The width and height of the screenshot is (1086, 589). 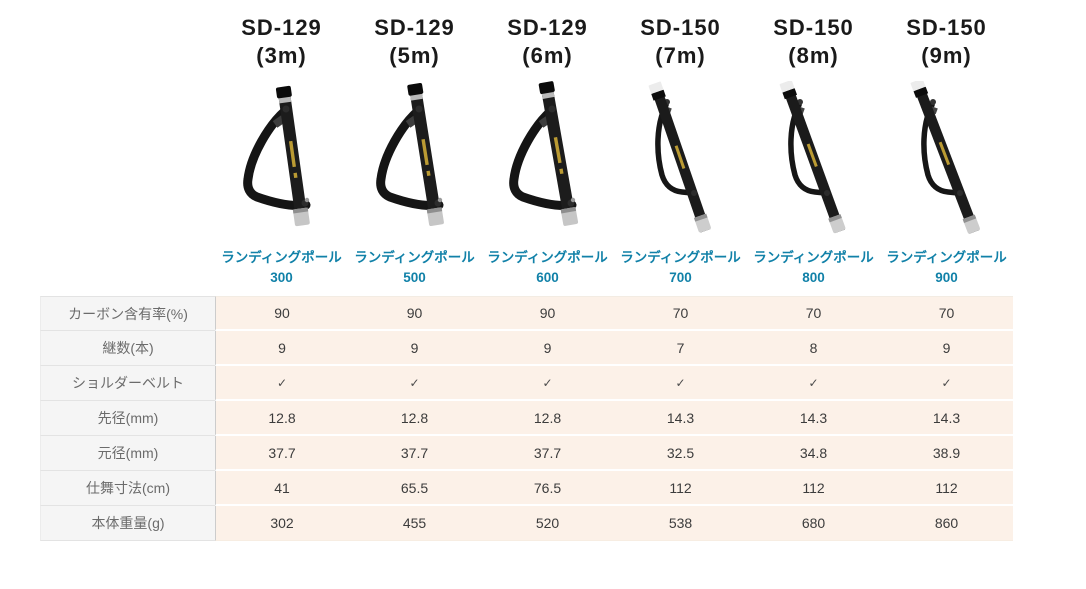 I want to click on product-photo-sd150-9m, so click(x=946, y=162).